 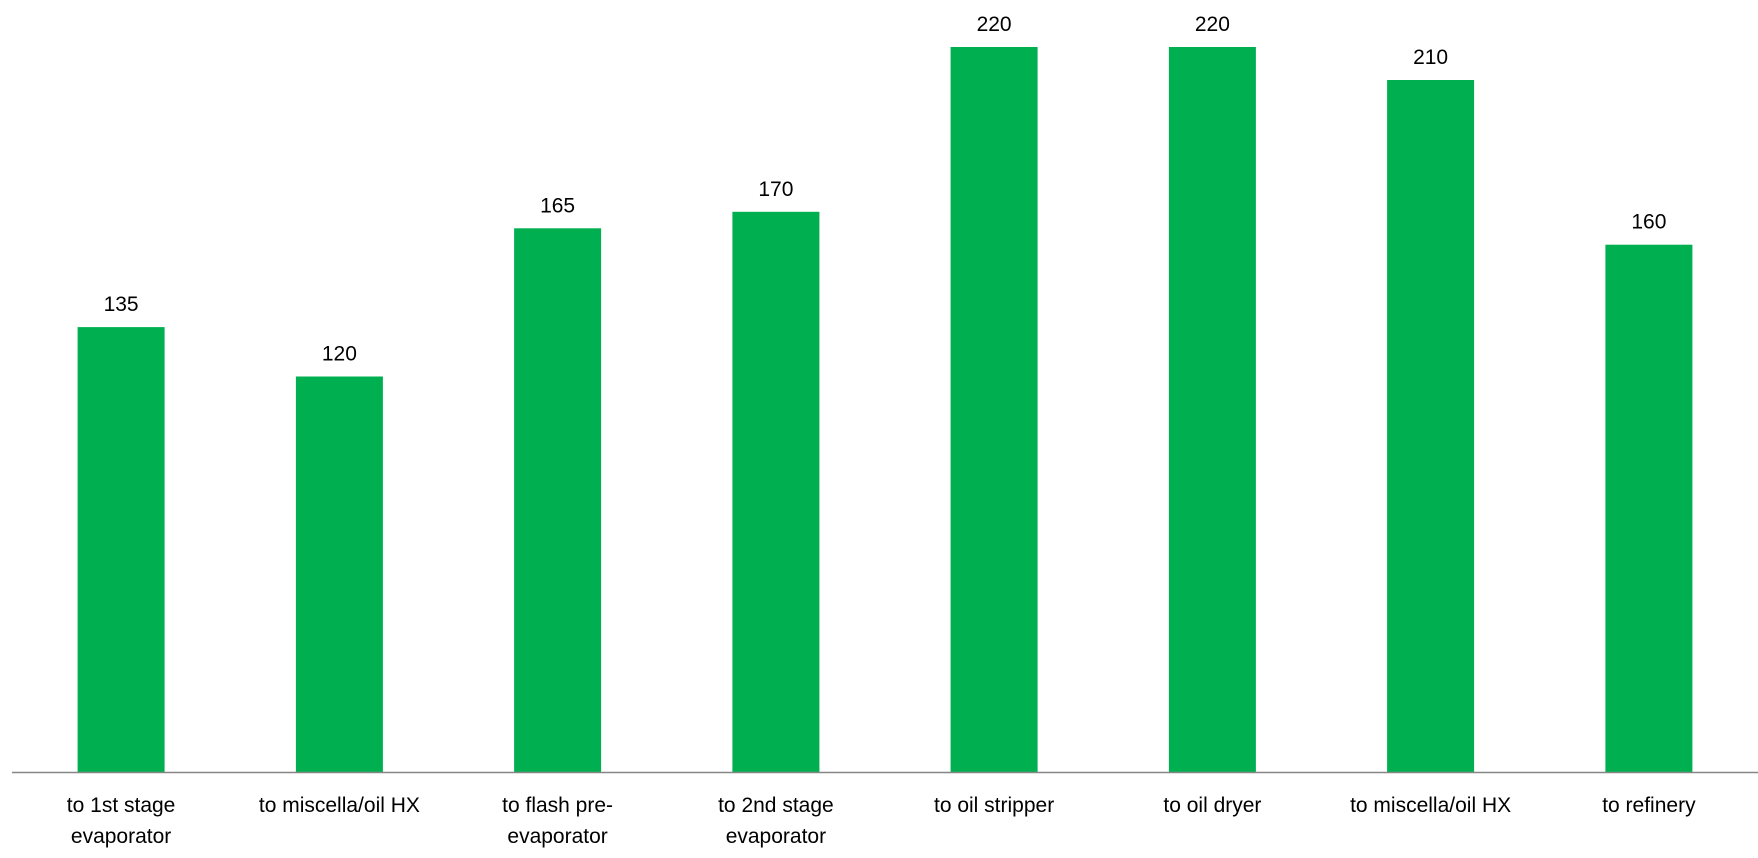 I want to click on category-label-1: to 1st stage evaporator, so click(x=121, y=821).